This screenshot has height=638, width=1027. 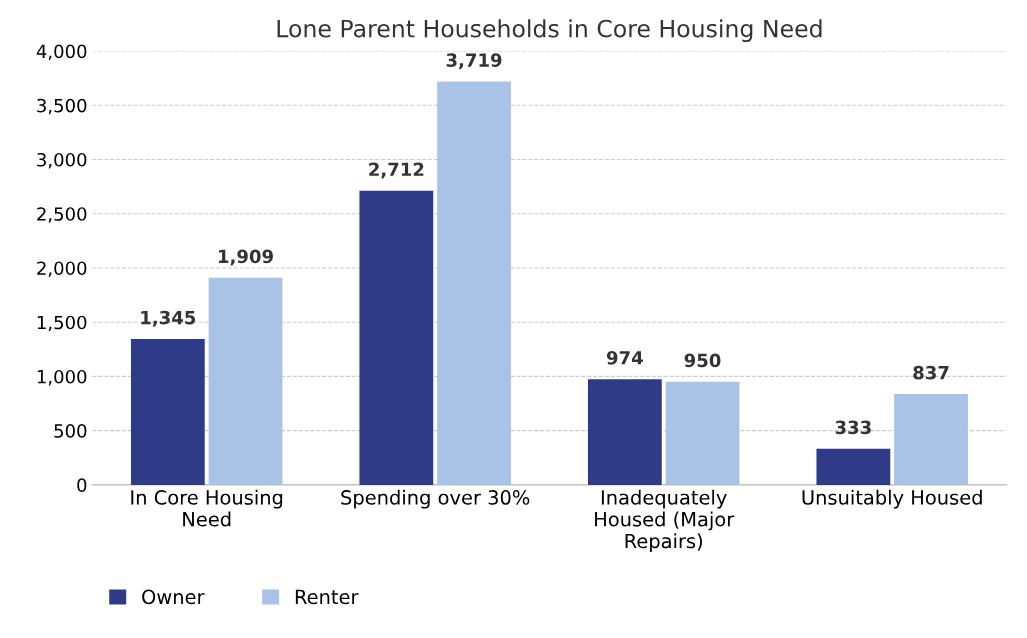 What do you see at coordinates (435, 499) in the screenshot?
I see `x-tick-label: Spending over 30%` at bounding box center [435, 499].